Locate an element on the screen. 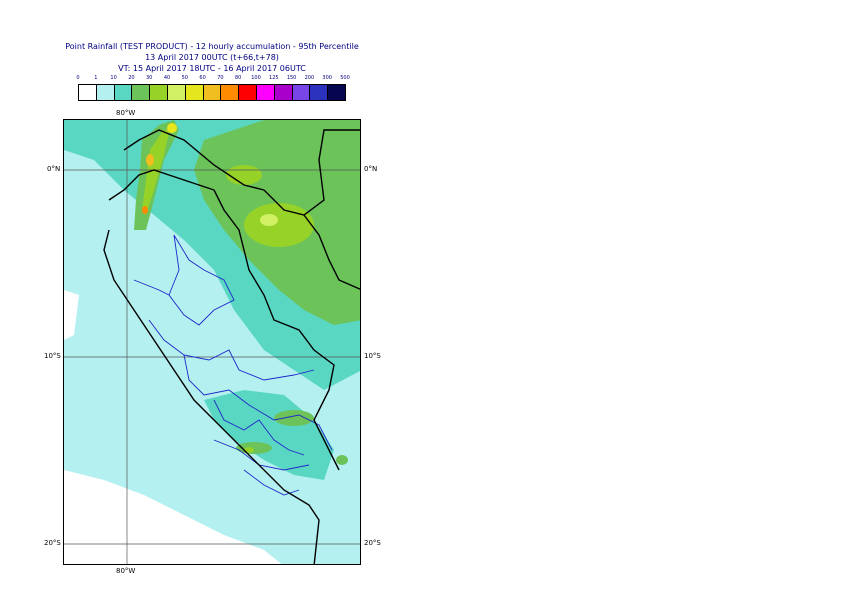 This screenshot has height=596, width=842. rain-band-10-20-northwest is located at coordinates (99, 132).